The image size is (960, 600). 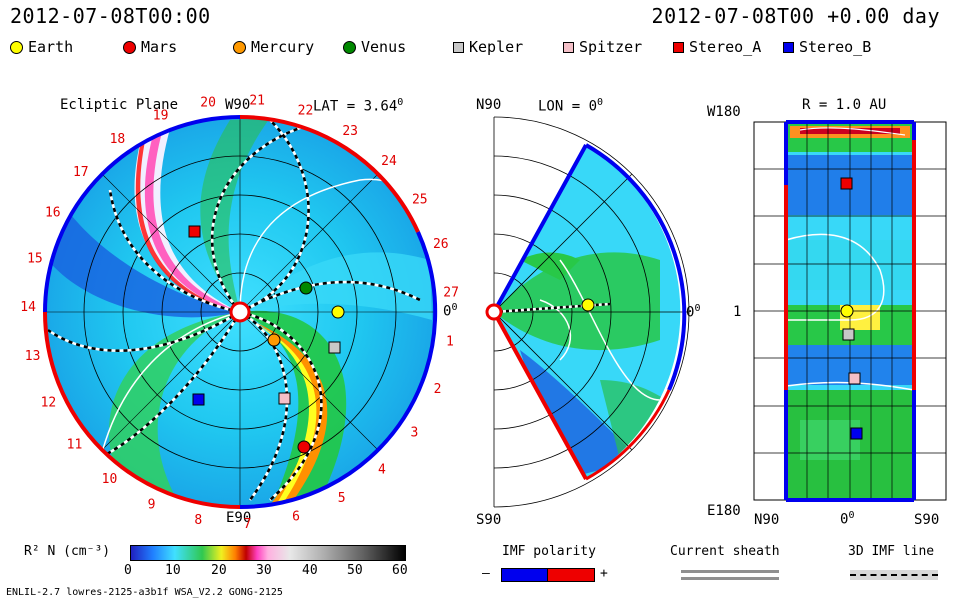 I want to click on colorbar, so click(x=268, y=553).